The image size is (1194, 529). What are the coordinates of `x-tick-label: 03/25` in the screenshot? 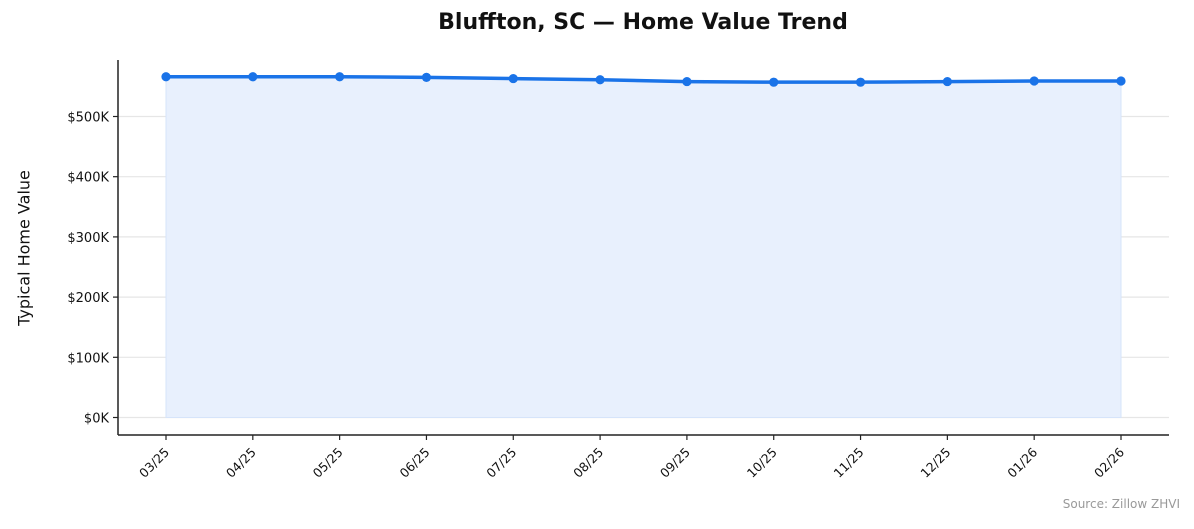 It's located at (154, 463).